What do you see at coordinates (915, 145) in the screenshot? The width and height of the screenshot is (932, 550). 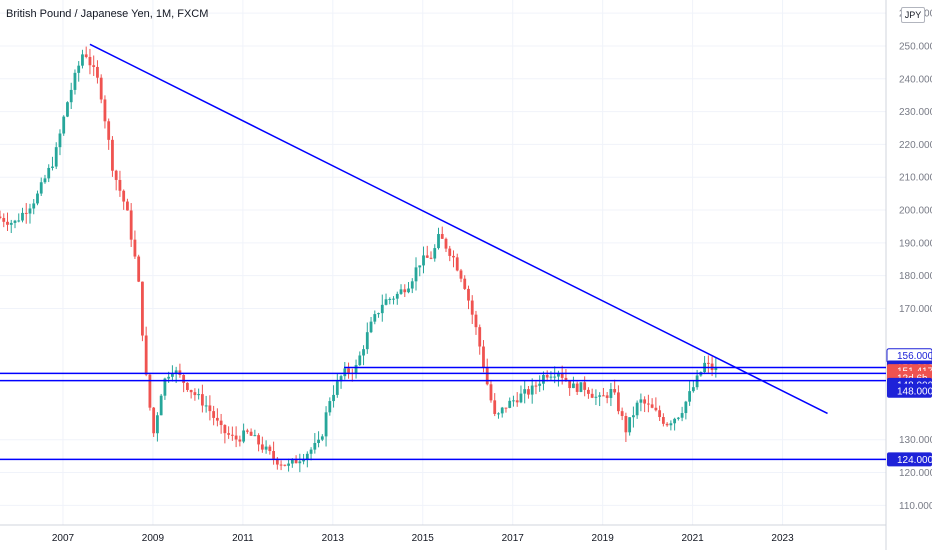 I see `y-tick-label: 220.000` at bounding box center [915, 145].